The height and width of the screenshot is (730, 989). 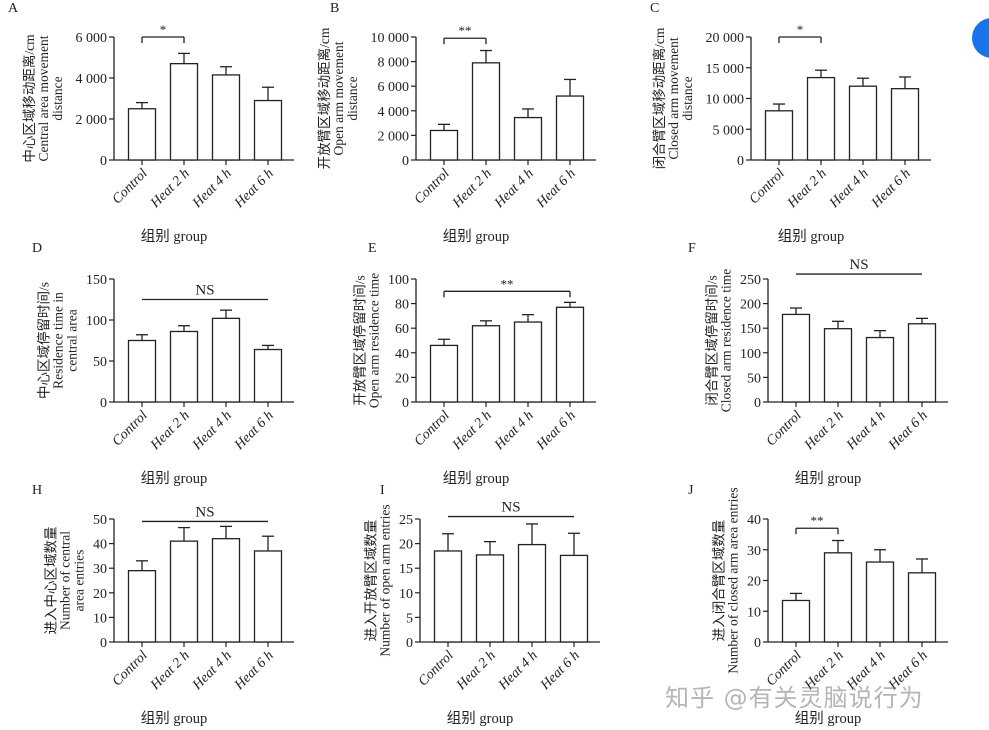 I want to click on y-tick-label: 30, so click(x=100, y=569).